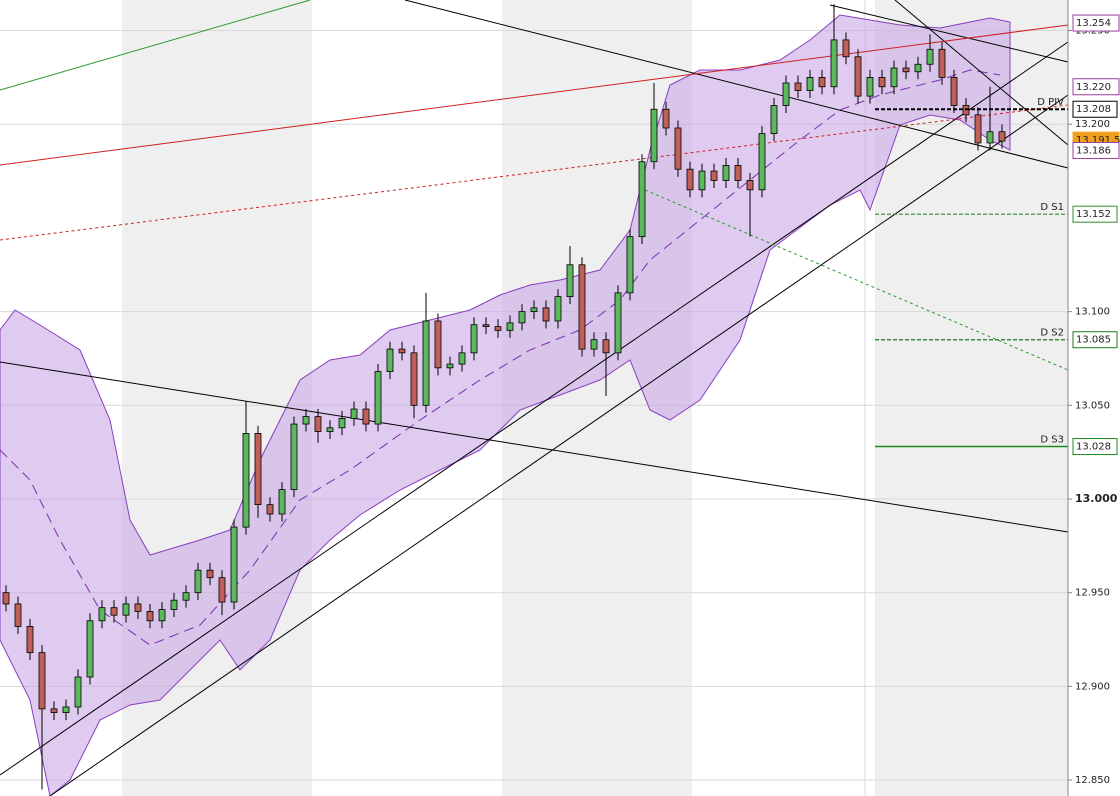 This screenshot has height=796, width=1120. Describe the element at coordinates (1050, 102) in the screenshot. I see `pivot-name: D PIV` at that location.